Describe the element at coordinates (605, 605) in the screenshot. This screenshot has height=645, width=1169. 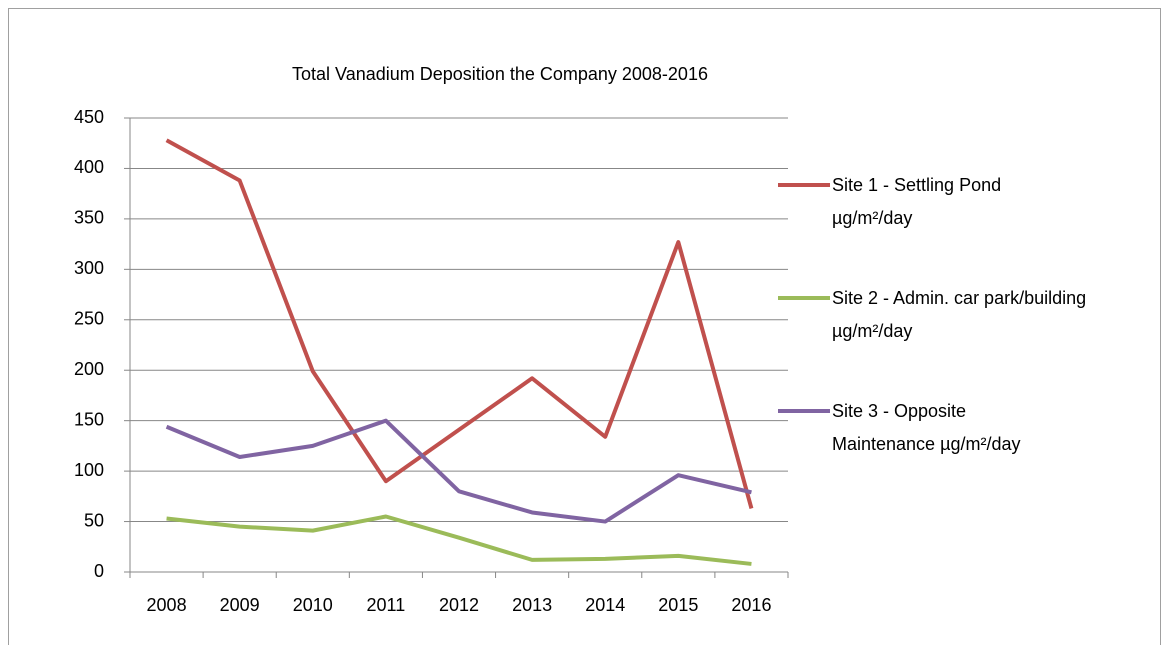
I see `x-tick-label: 2014` at that location.